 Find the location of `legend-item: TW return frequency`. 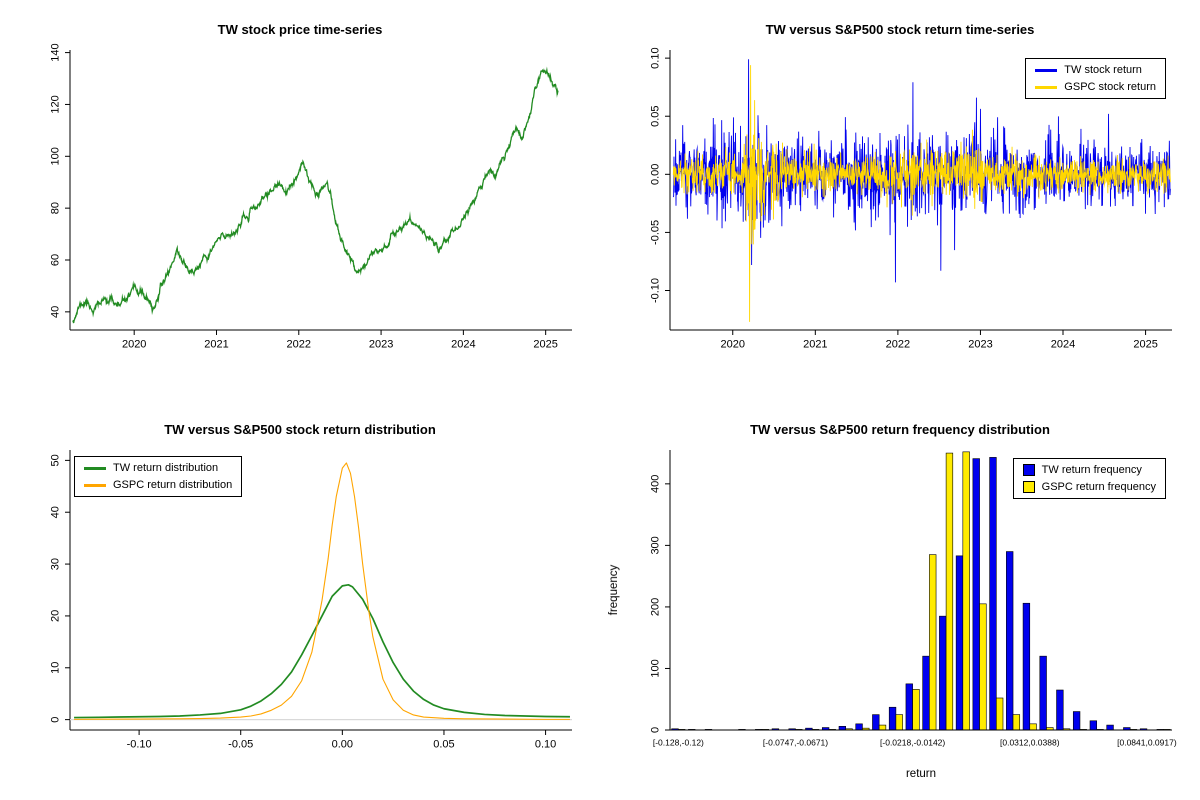

legend-item: TW return frequency is located at coordinates (1089, 470).